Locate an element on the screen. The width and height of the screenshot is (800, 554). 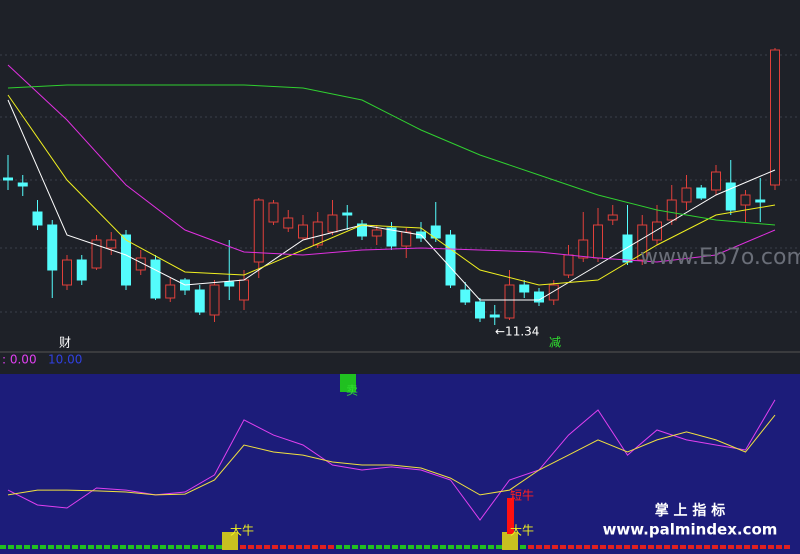
annotation: 短牛 is located at coordinates (522, 495).